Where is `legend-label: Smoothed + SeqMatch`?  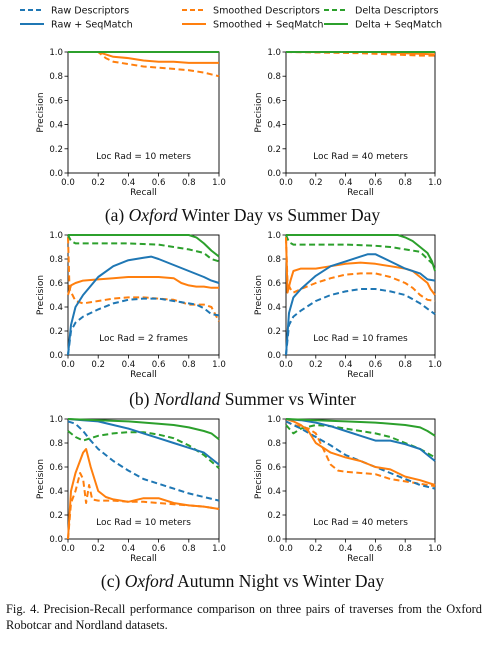
legend-label: Smoothed + SeqMatch is located at coordinates (268, 25).